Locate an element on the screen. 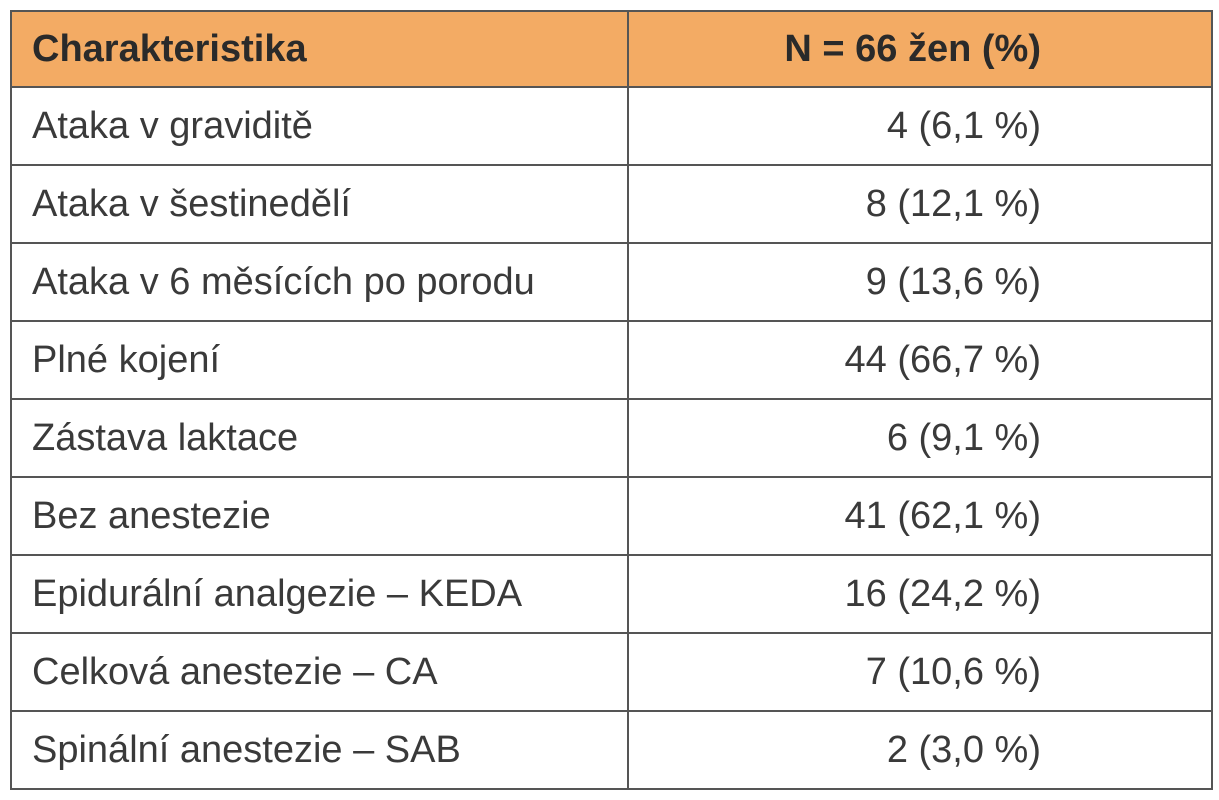 The width and height of the screenshot is (1219, 800). table-row: Zástava laktace 6 (9,1 %) is located at coordinates (611, 438).